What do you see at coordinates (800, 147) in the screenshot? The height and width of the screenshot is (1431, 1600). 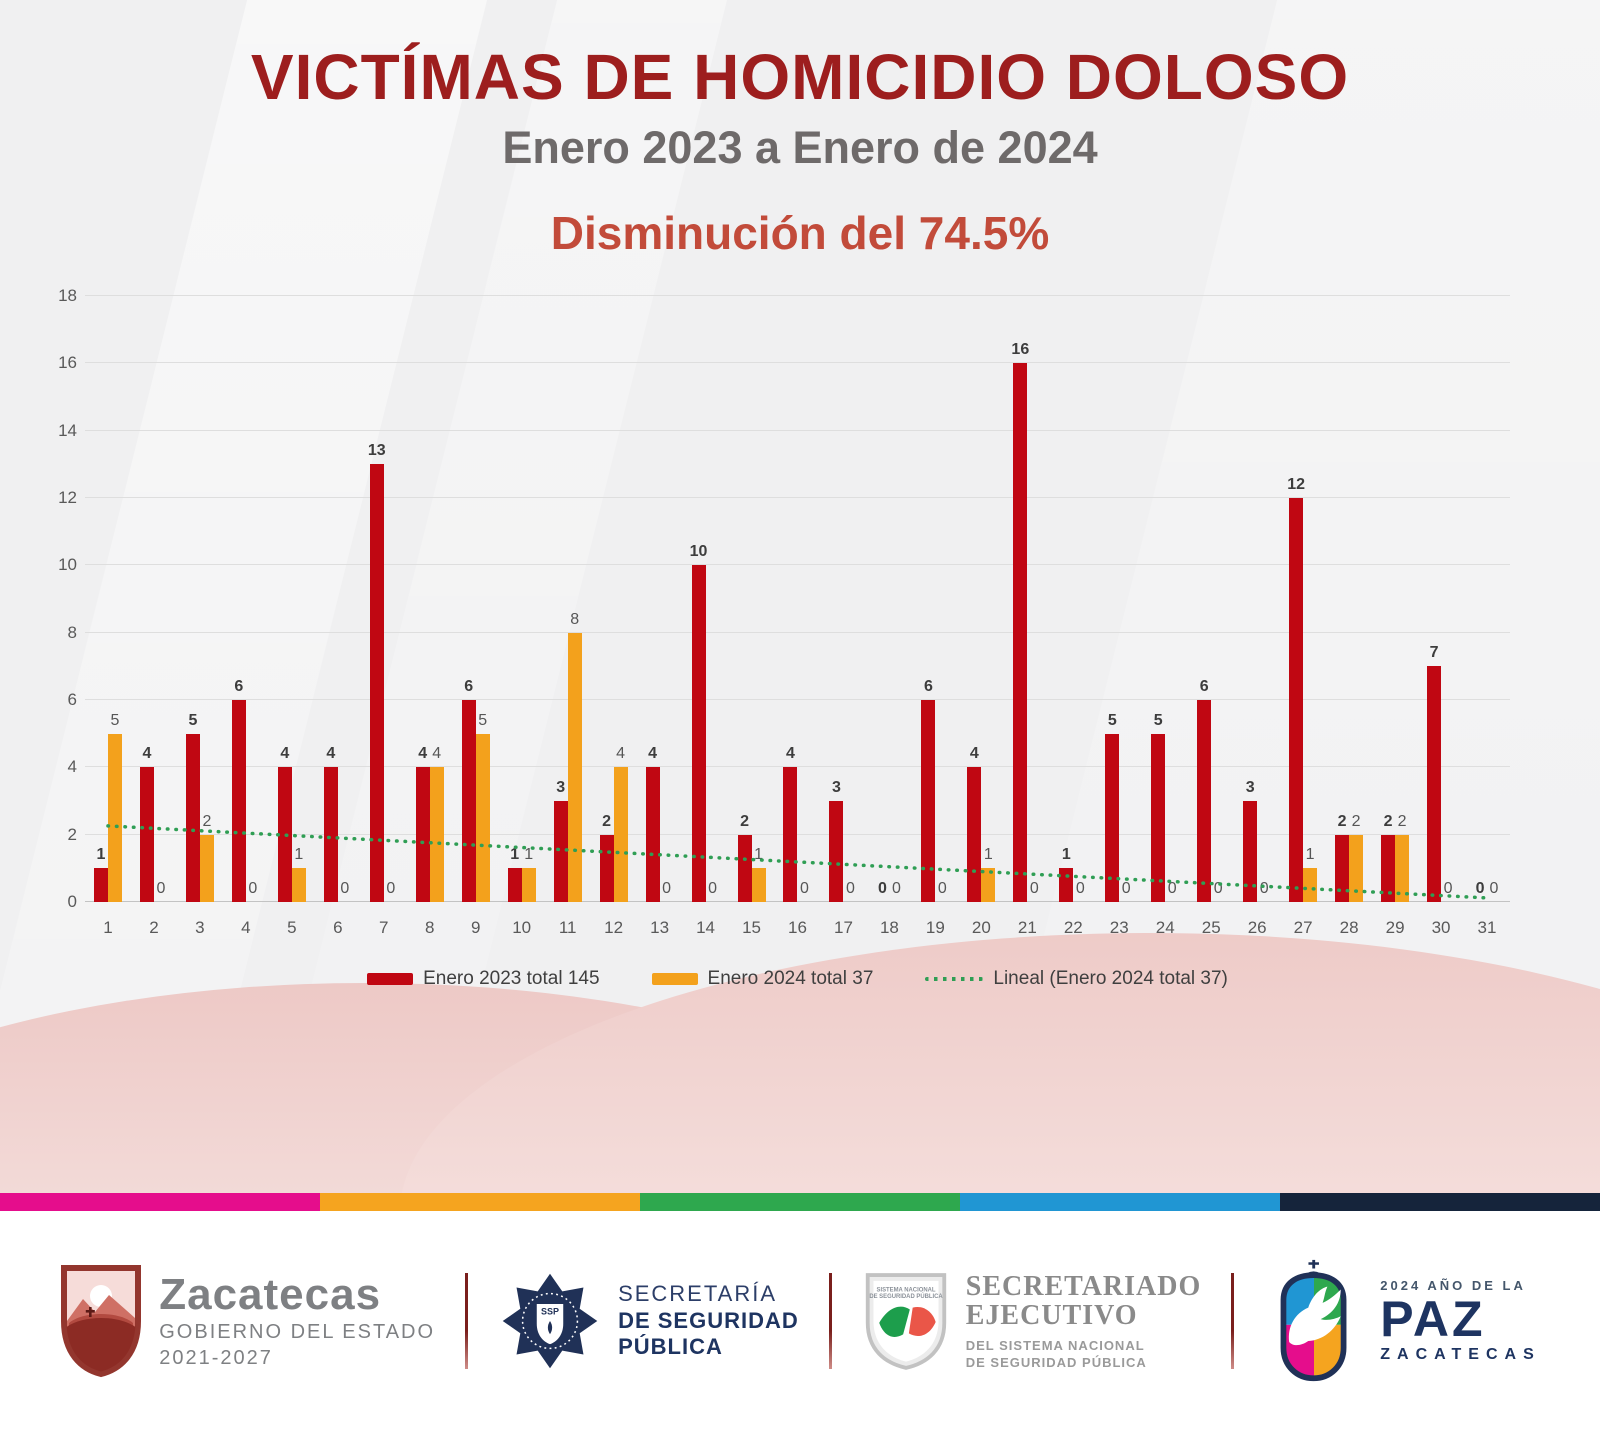 I see `page-subtitle: Enero 2023 a Enero de 2024` at bounding box center [800, 147].